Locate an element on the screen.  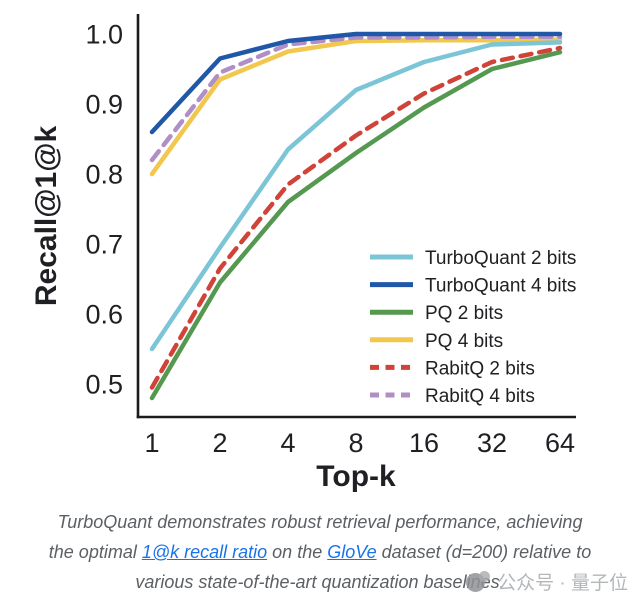
x-tick-label: 1 is located at coordinates (151, 443).